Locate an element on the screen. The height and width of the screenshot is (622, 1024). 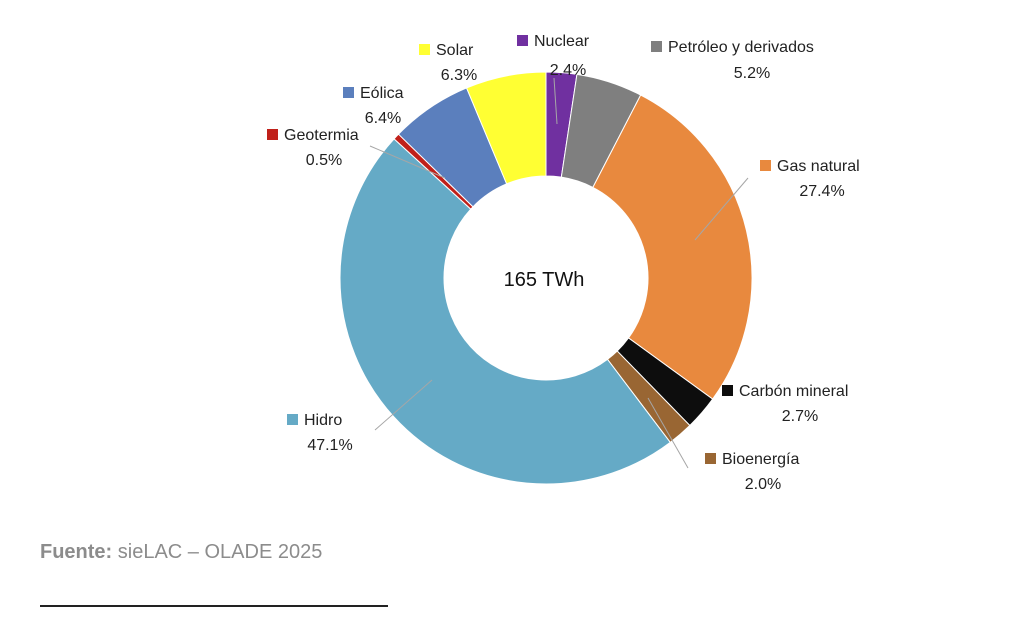
legend-swatch-petroleo-y-derivados is located at coordinates (656, 46).